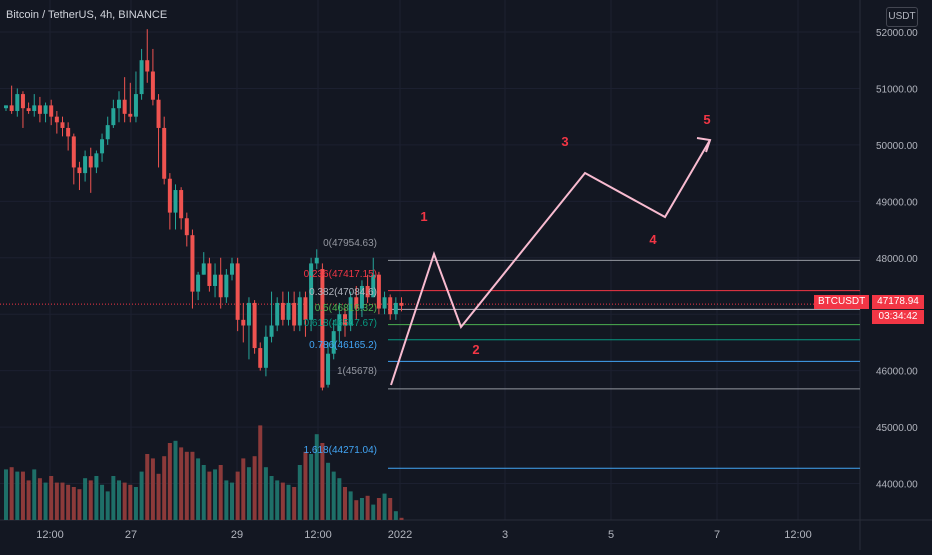  I want to click on price-tick-label: 45000.00, so click(897, 428).